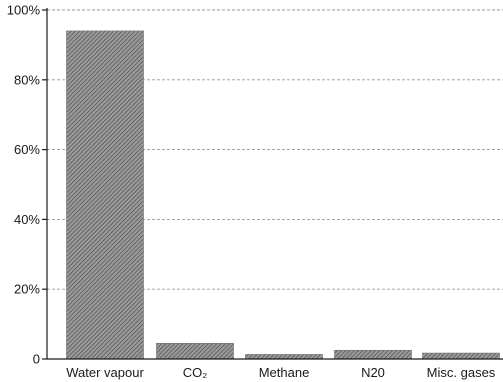 The image size is (503, 382). I want to click on y-tick-label: 60%, so click(27, 149).